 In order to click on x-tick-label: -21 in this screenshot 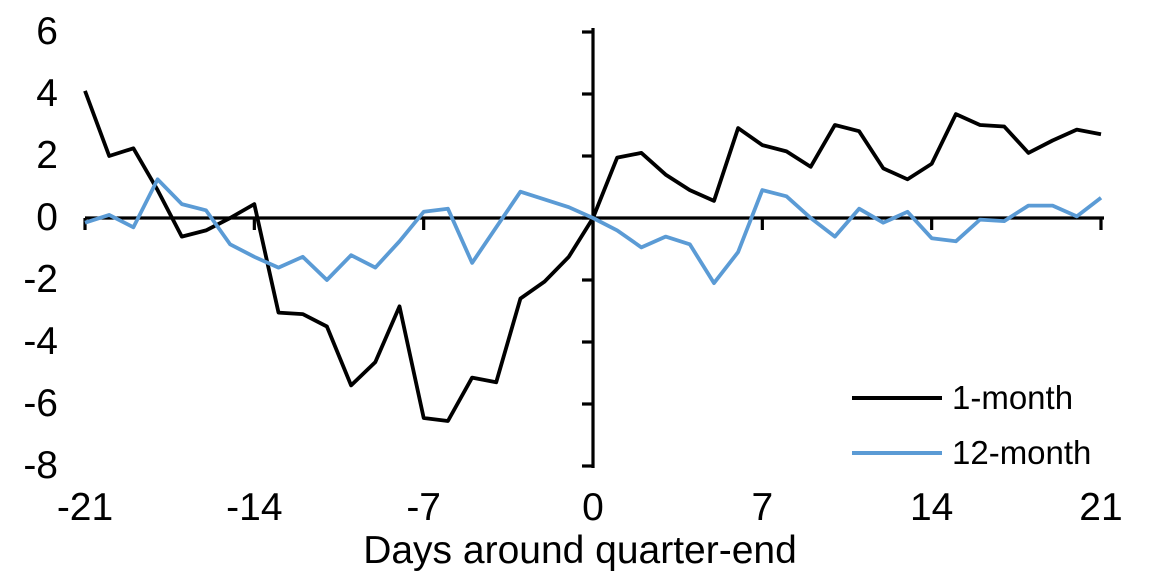, I will do `click(85, 507)`.